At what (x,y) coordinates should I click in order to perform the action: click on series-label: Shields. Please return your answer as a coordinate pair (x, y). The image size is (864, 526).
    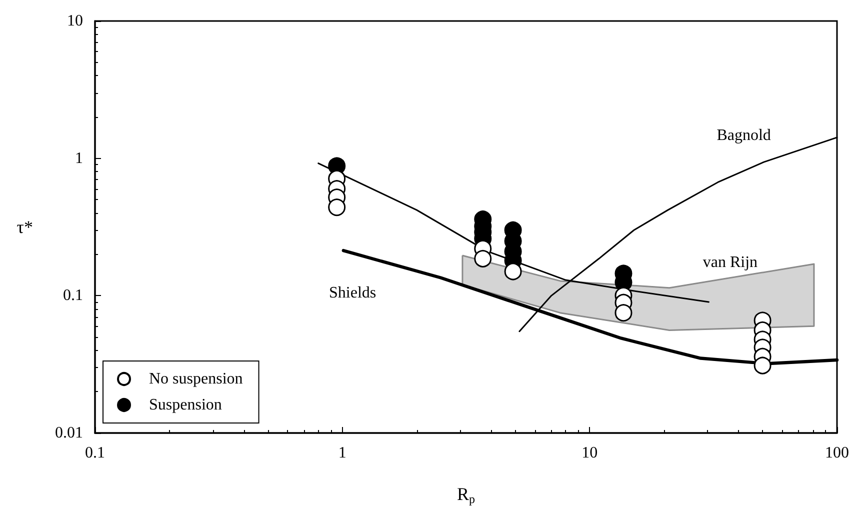
    Looking at the image, I should click on (352, 293).